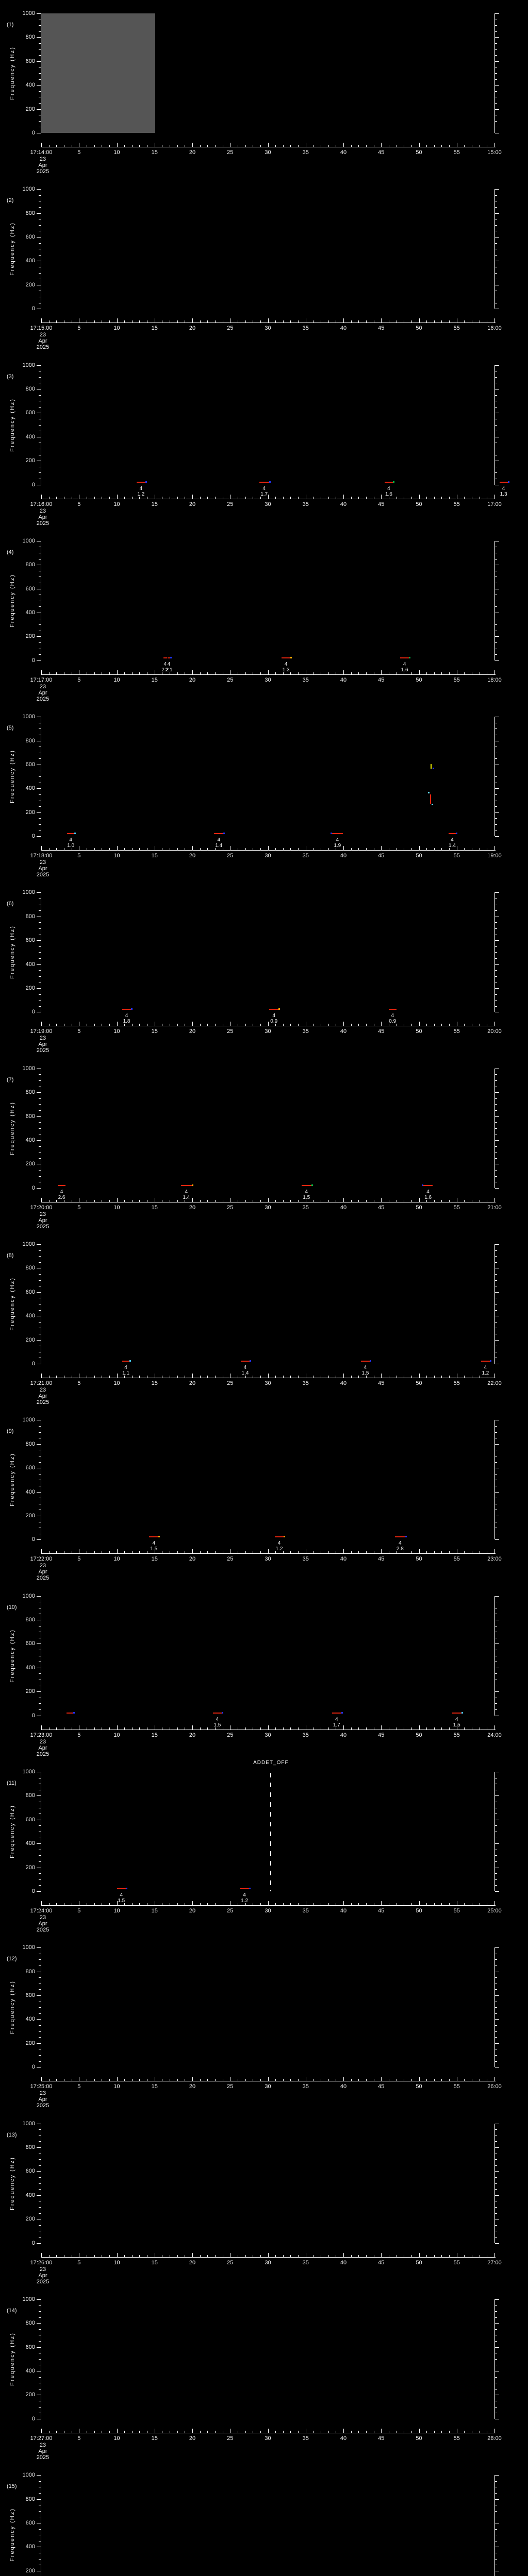  I want to click on panel-number-label: (5), so click(10, 728).